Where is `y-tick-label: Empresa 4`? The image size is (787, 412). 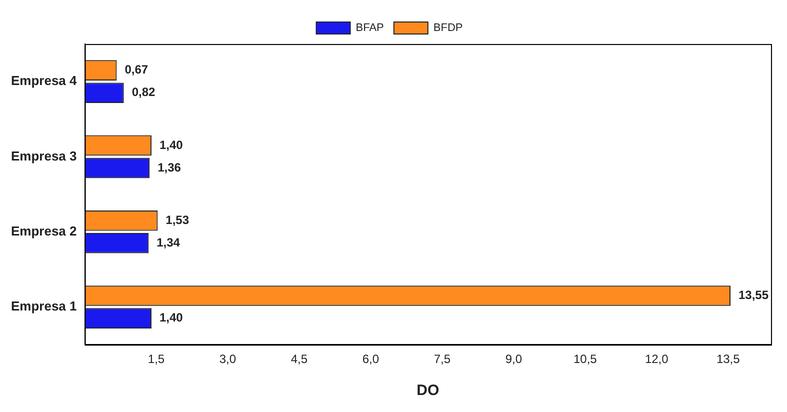
y-tick-label: Empresa 4 is located at coordinates (44, 80).